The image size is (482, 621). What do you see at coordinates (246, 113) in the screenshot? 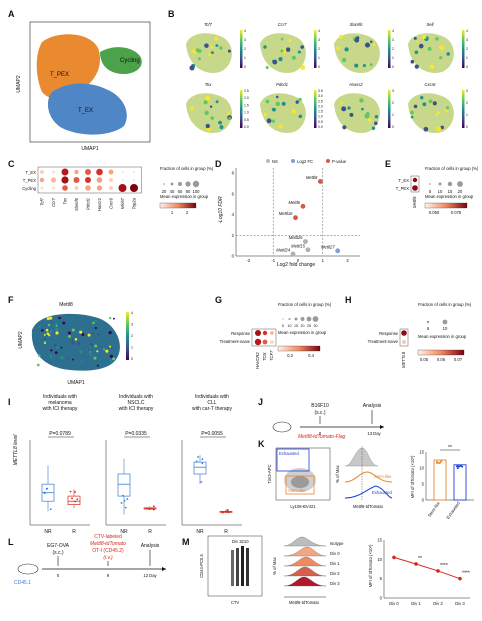
I see `gene-umap-scale-tick: 1.0` at bounding box center [246, 113].